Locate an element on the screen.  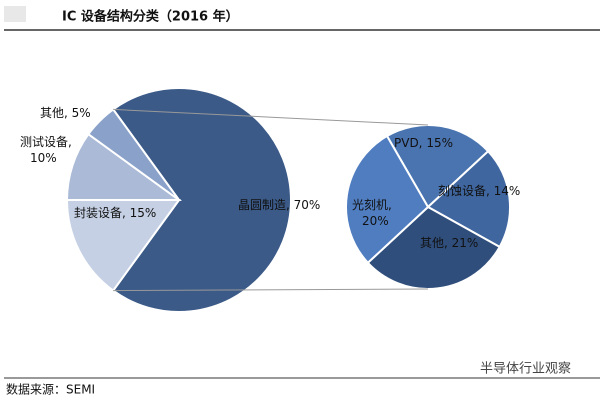
data-label: PVD, 15% is located at coordinates (423, 143).